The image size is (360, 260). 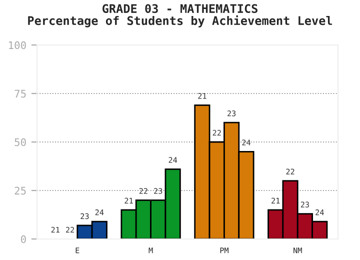 What do you see at coordinates (23, 239) in the screenshot?
I see `y-tick-label: 0` at bounding box center [23, 239].